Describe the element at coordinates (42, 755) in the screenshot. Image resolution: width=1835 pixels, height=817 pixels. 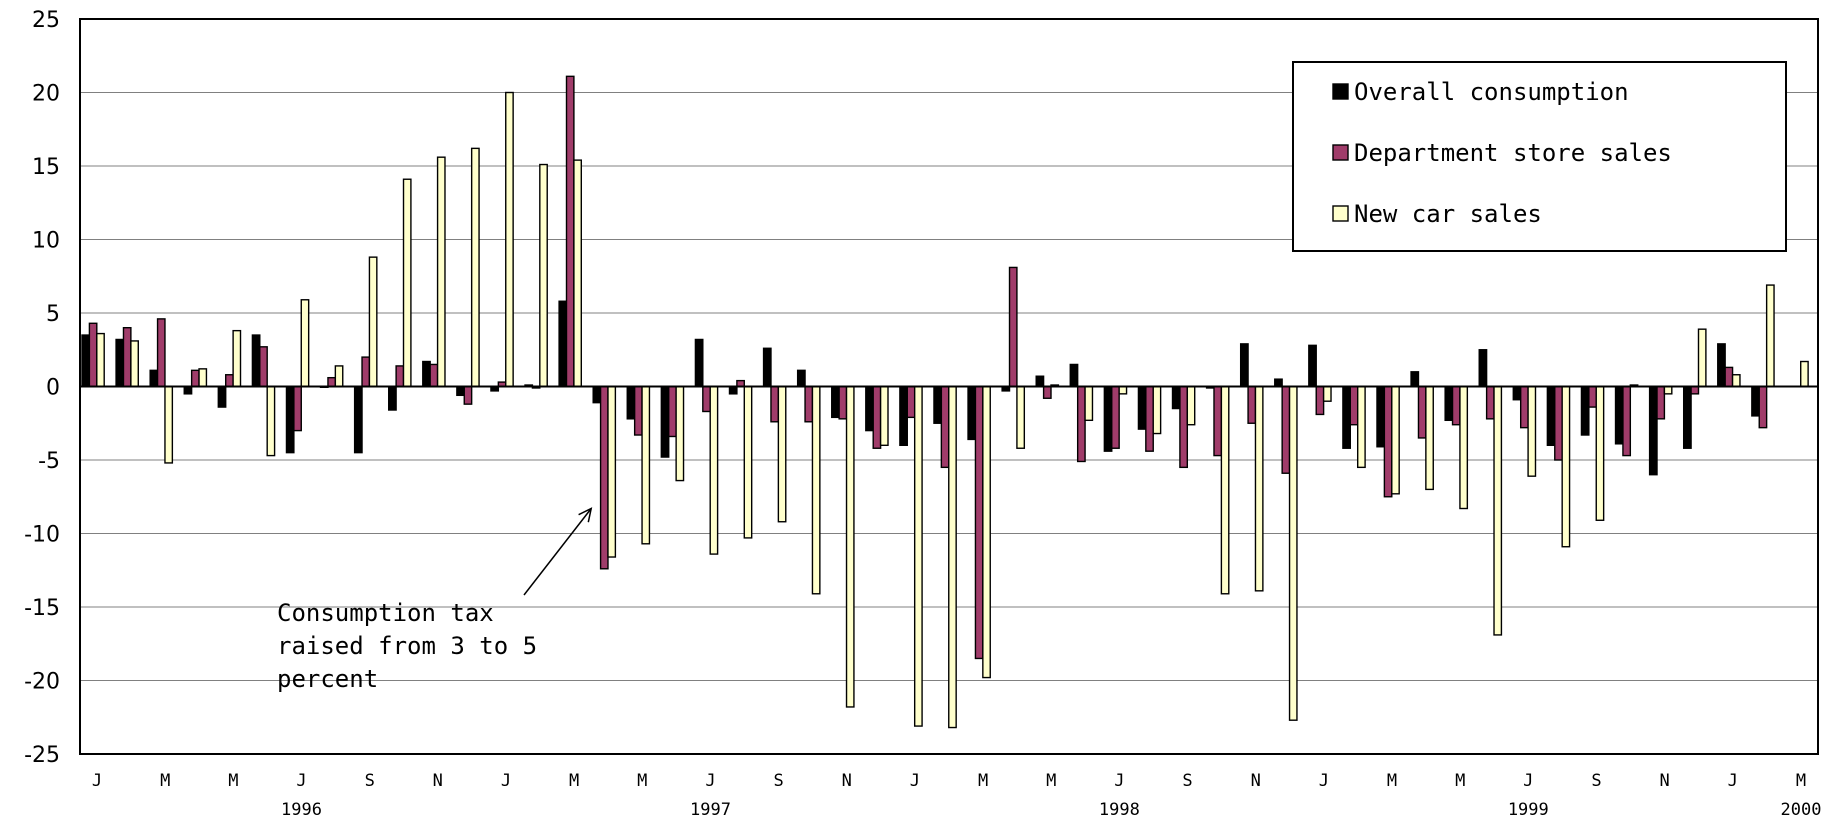
I see `y-tick-label: -25` at that location.